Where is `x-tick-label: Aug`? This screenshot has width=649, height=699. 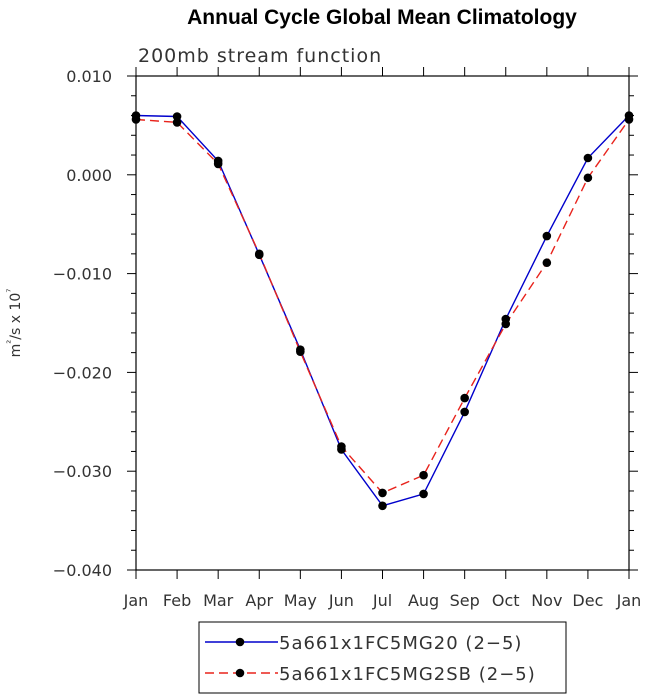
x-tick-label: Aug is located at coordinates (423, 600).